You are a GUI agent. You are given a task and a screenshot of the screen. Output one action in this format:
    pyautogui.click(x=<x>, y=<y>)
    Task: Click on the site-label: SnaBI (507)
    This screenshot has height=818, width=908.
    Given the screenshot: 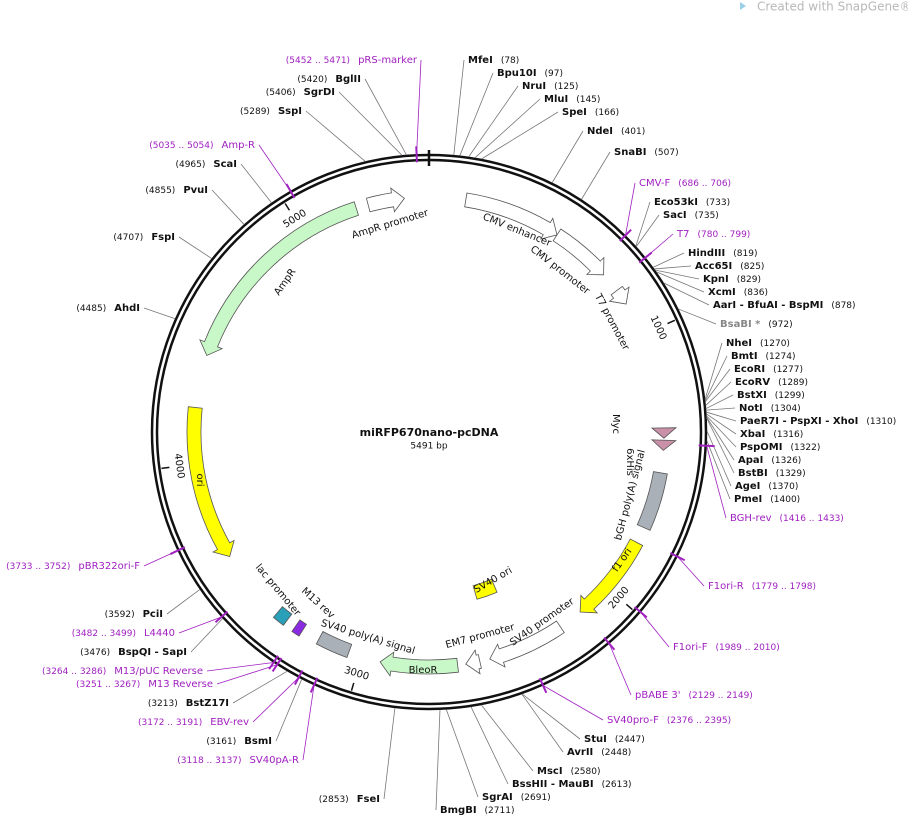 What is the action you would take?
    pyautogui.click(x=646, y=152)
    